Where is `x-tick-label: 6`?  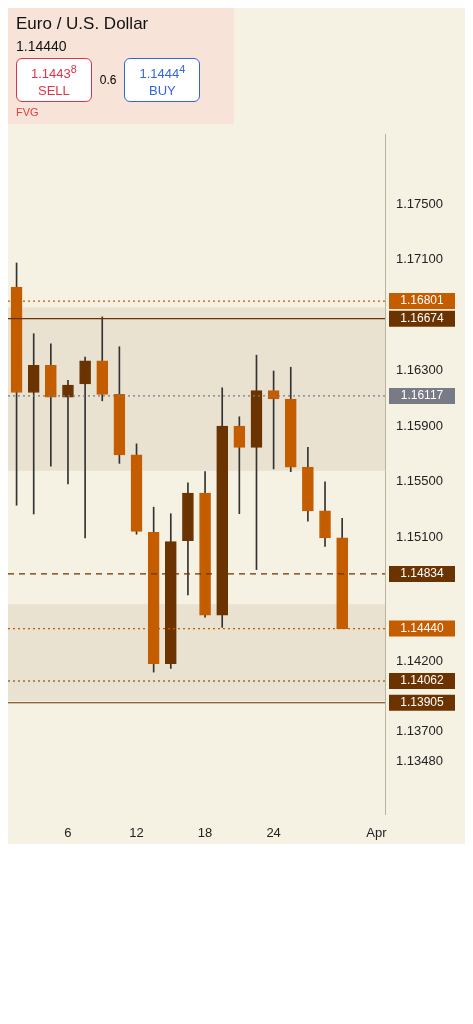 x-tick-label: 6 is located at coordinates (68, 833).